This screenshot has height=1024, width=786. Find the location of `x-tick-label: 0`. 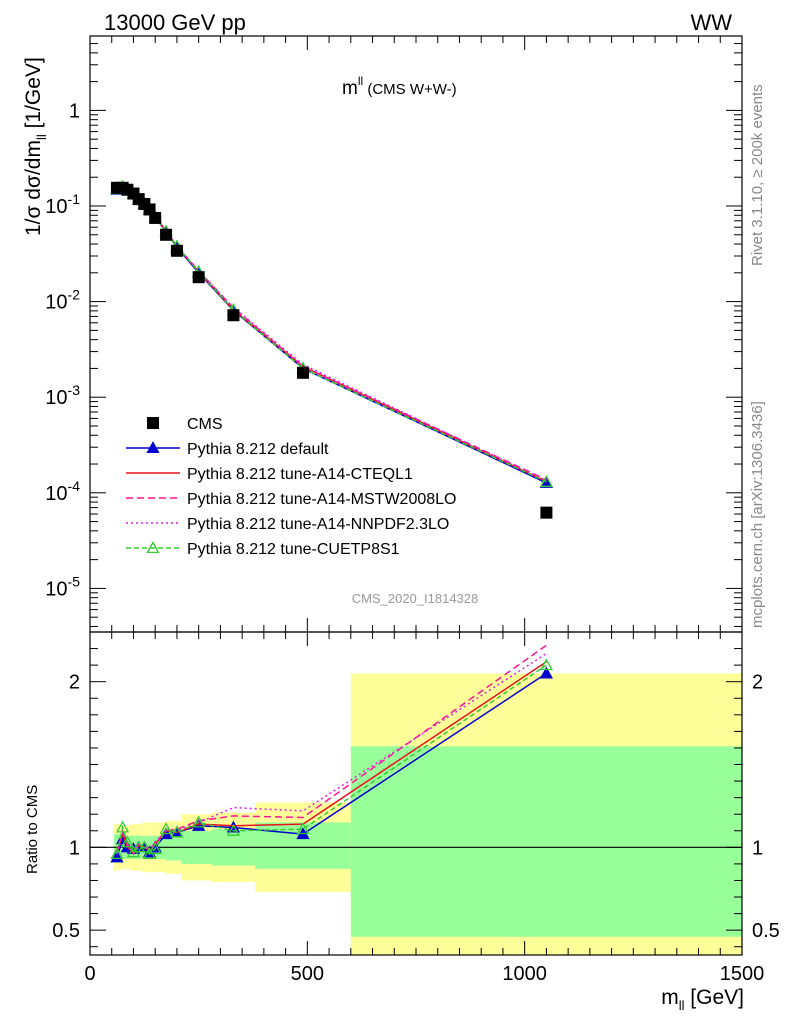

x-tick-label: 0 is located at coordinates (89, 974).